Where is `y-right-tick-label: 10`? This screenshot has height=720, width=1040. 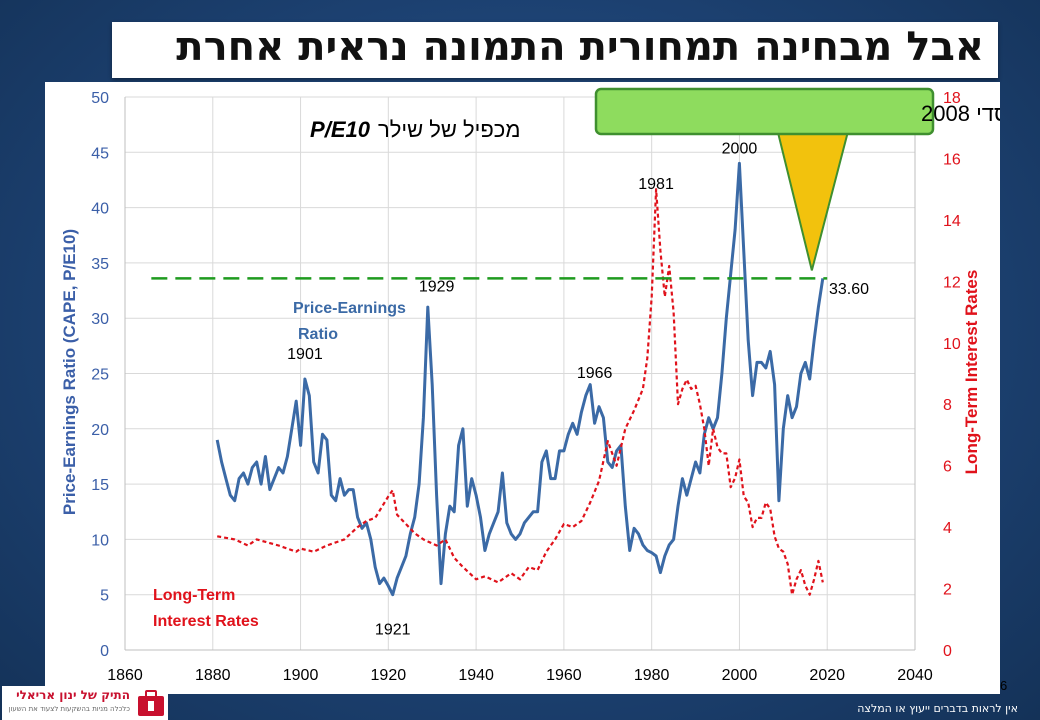 y-right-tick-label: 10 is located at coordinates (952, 344).